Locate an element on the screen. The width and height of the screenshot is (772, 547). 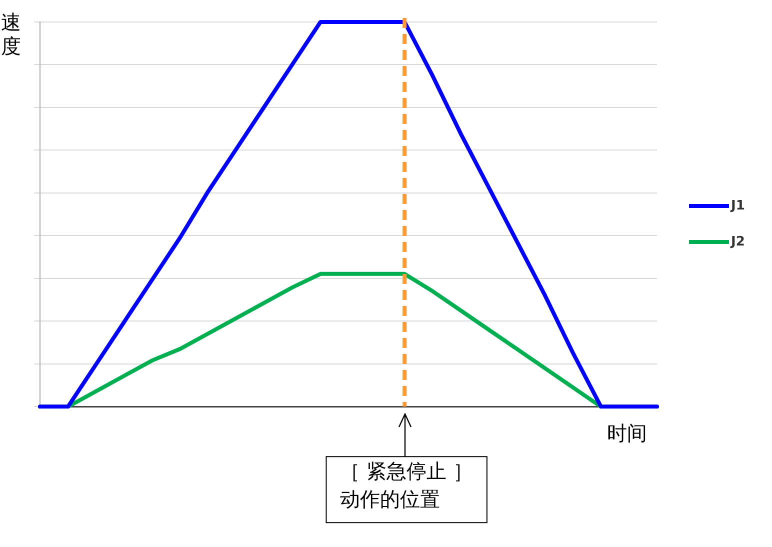
legend-label: J1 is located at coordinates (737, 206).